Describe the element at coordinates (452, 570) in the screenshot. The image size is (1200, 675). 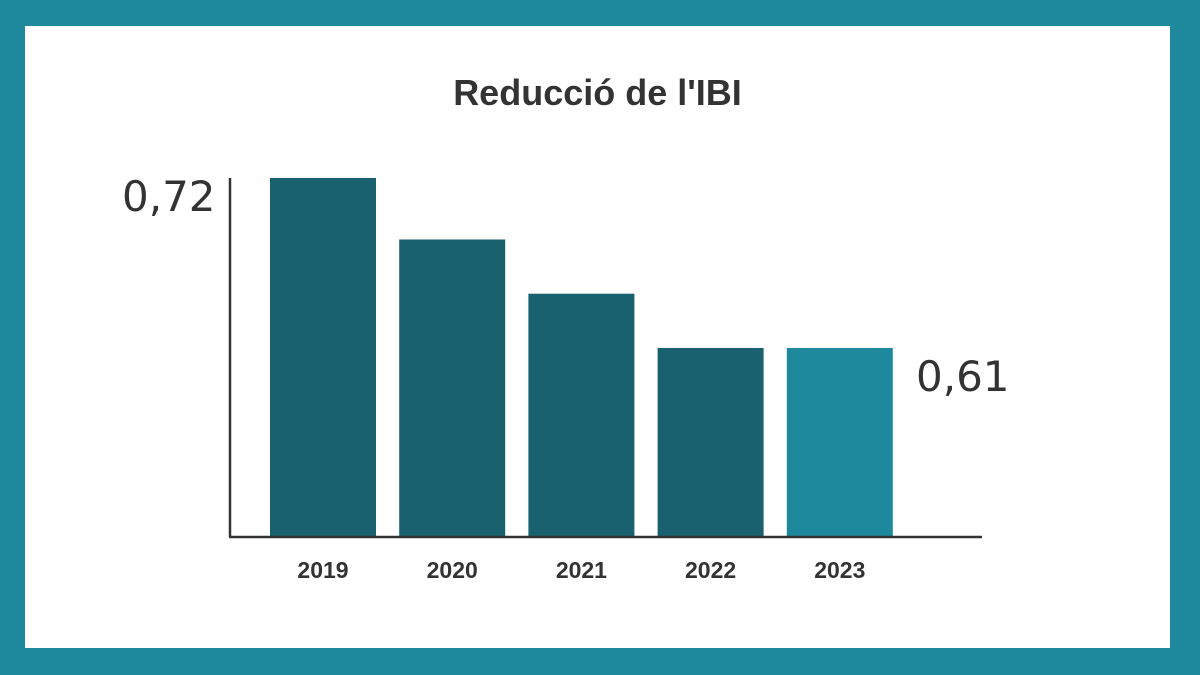
I see `x-tick-label-2020: 2020` at that location.